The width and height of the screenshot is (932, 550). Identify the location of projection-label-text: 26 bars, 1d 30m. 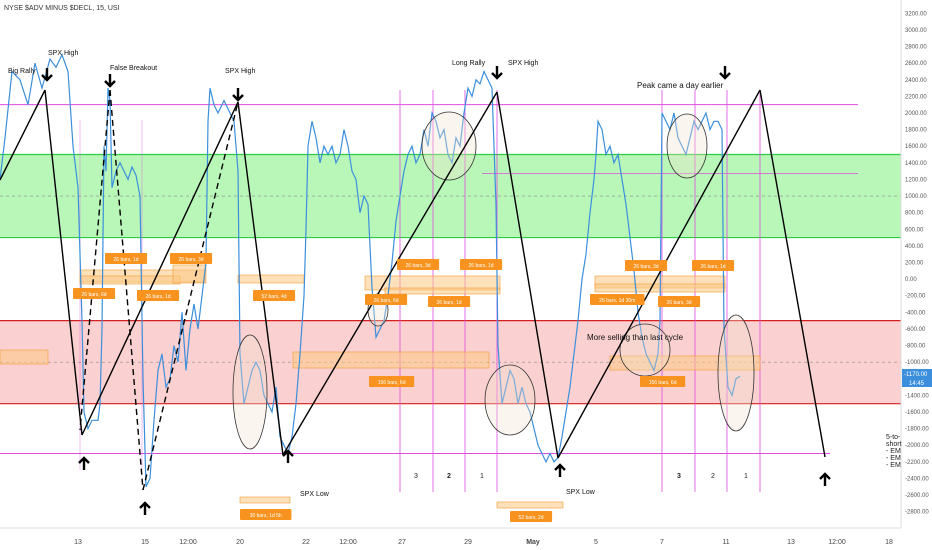
(617, 301).